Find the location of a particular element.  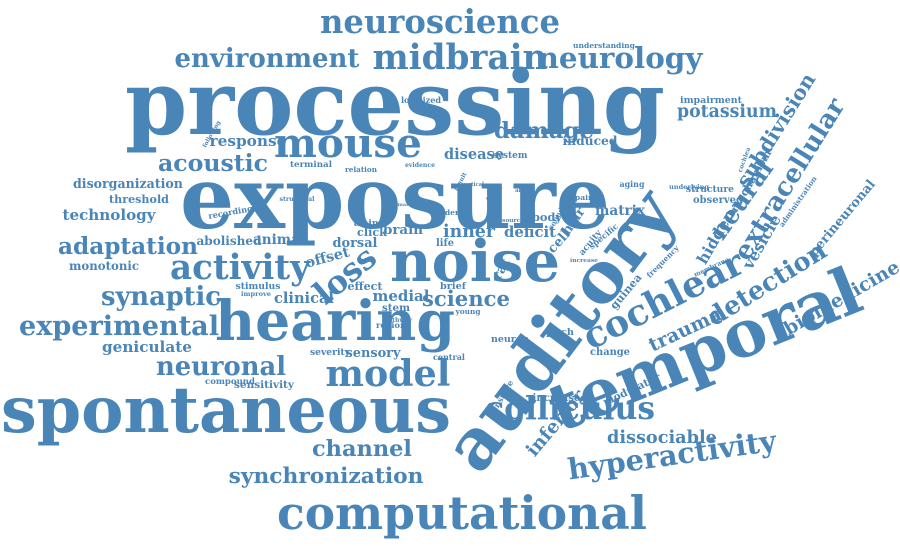

word-stimulus: stimulus is located at coordinates (258, 287).